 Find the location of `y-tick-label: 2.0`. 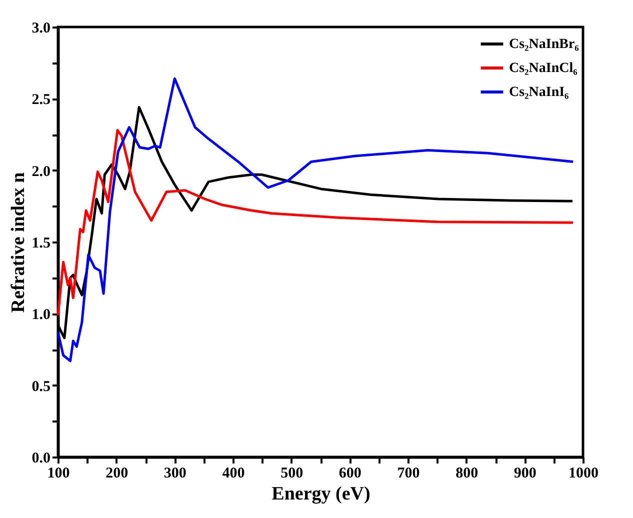

y-tick-label: 2.0 is located at coordinates (41, 172).